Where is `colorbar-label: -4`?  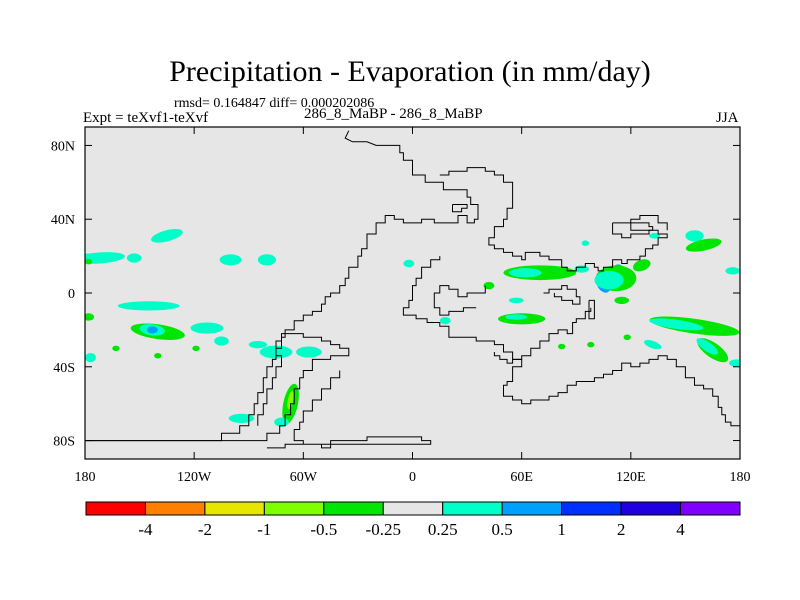 colorbar-label: -4 is located at coordinates (145, 529).